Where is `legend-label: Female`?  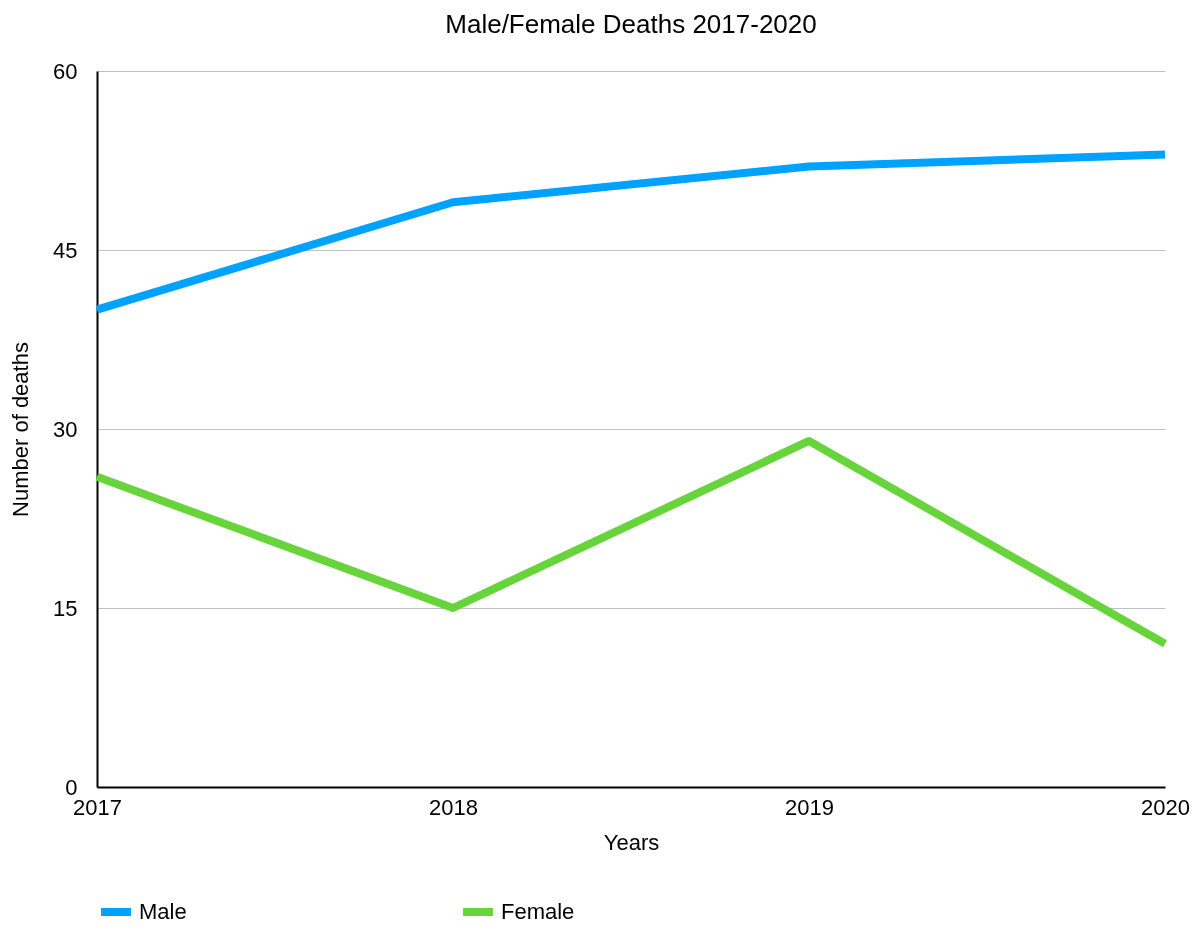 legend-label: Female is located at coordinates (538, 911).